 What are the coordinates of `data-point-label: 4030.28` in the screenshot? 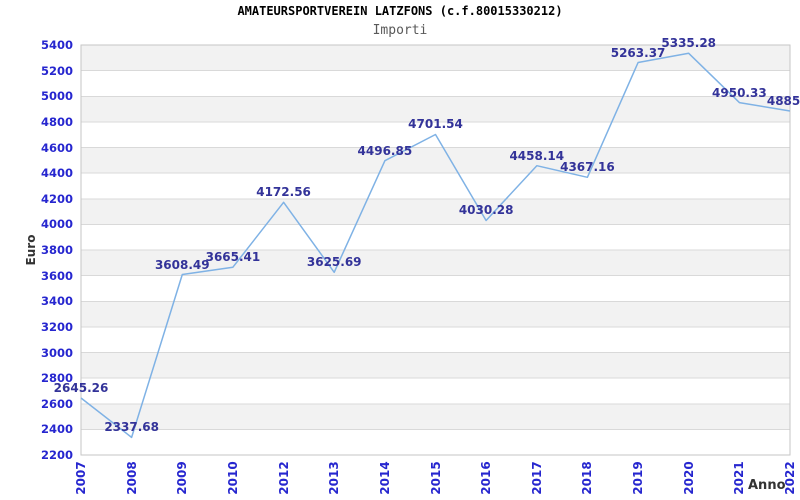 It's located at (486, 210).